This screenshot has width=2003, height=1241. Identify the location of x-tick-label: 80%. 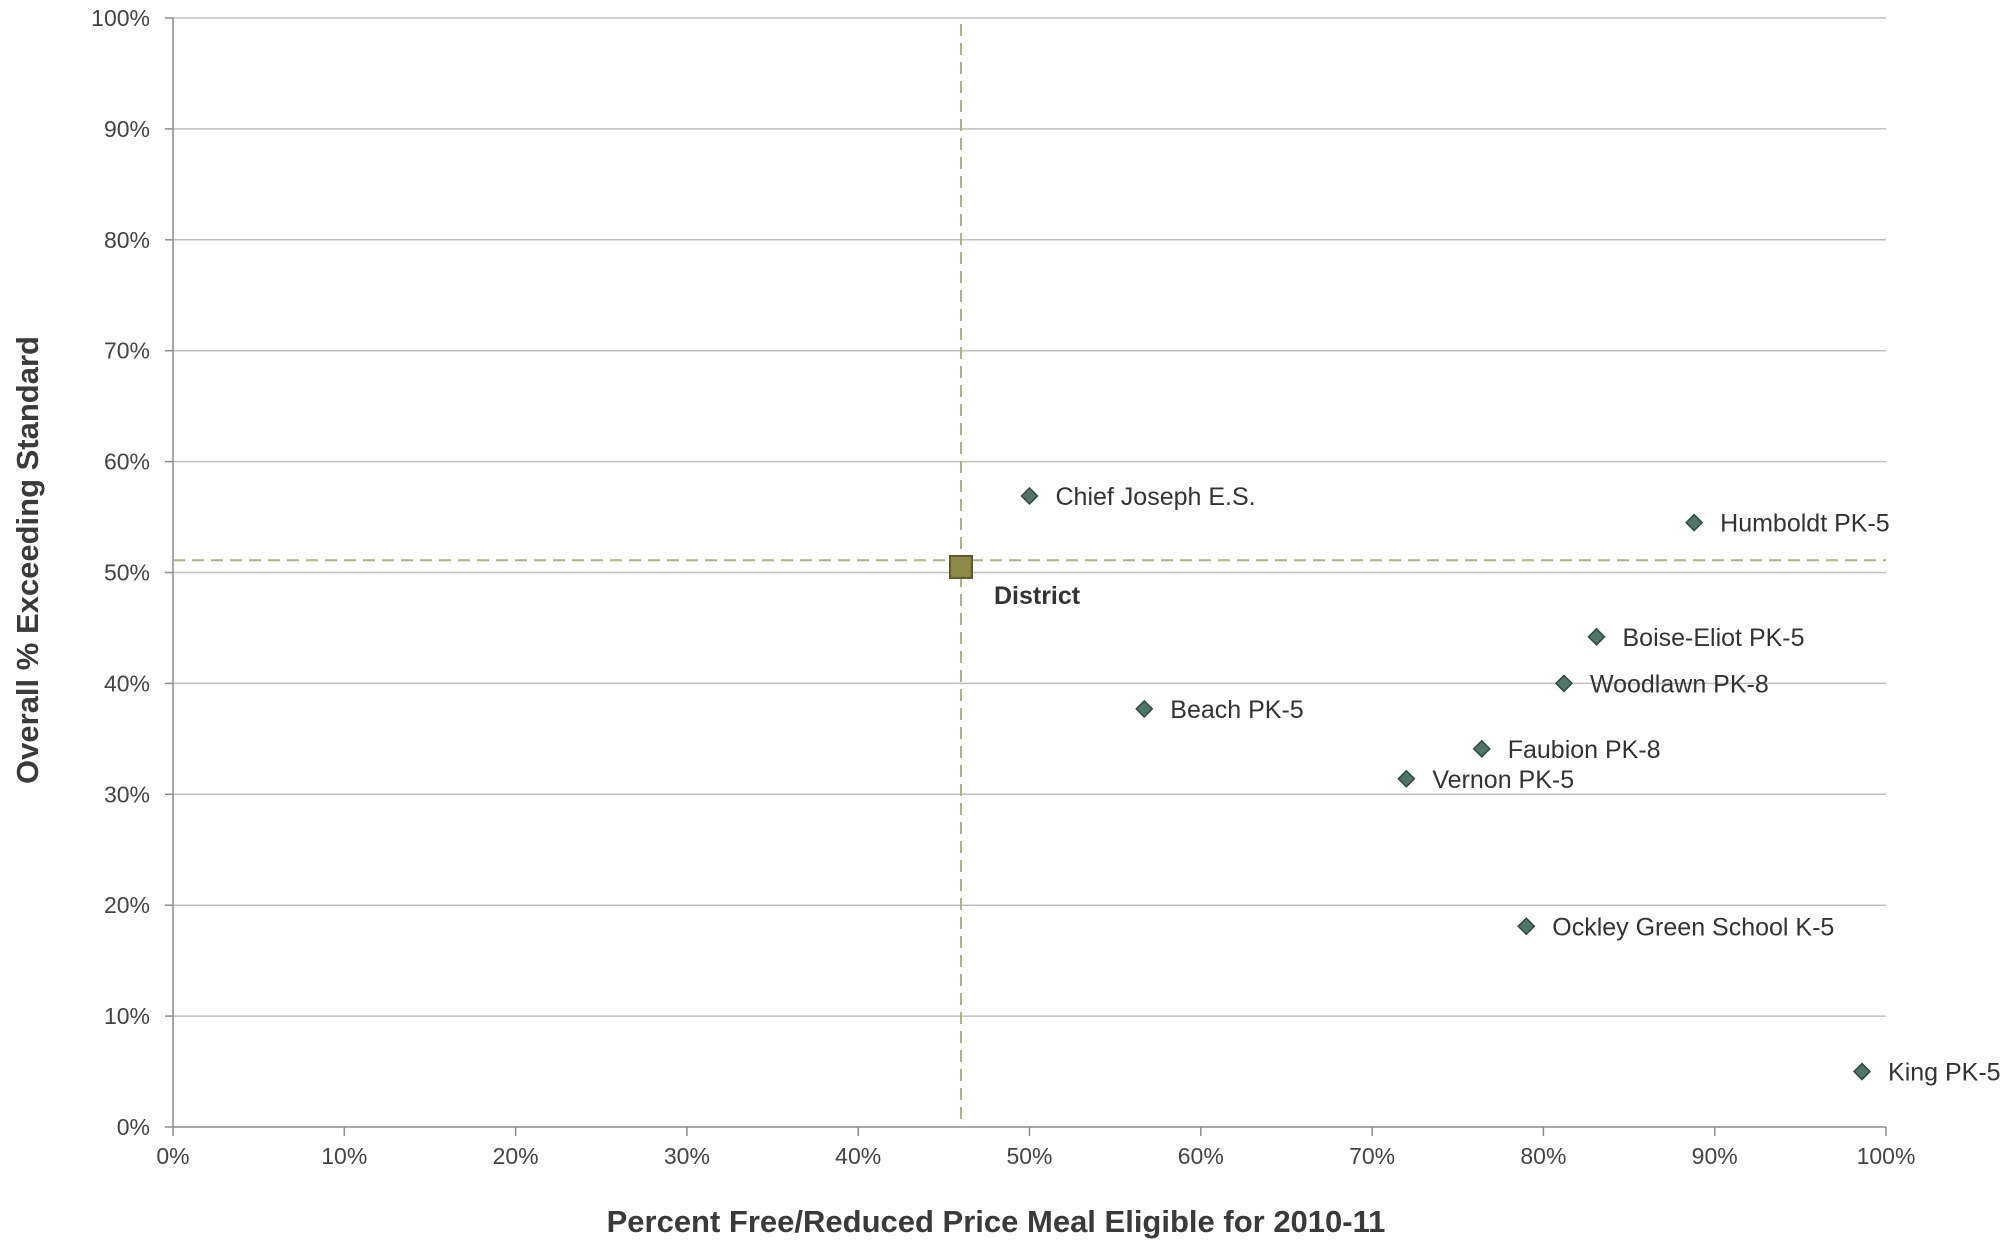
(1543, 1156).